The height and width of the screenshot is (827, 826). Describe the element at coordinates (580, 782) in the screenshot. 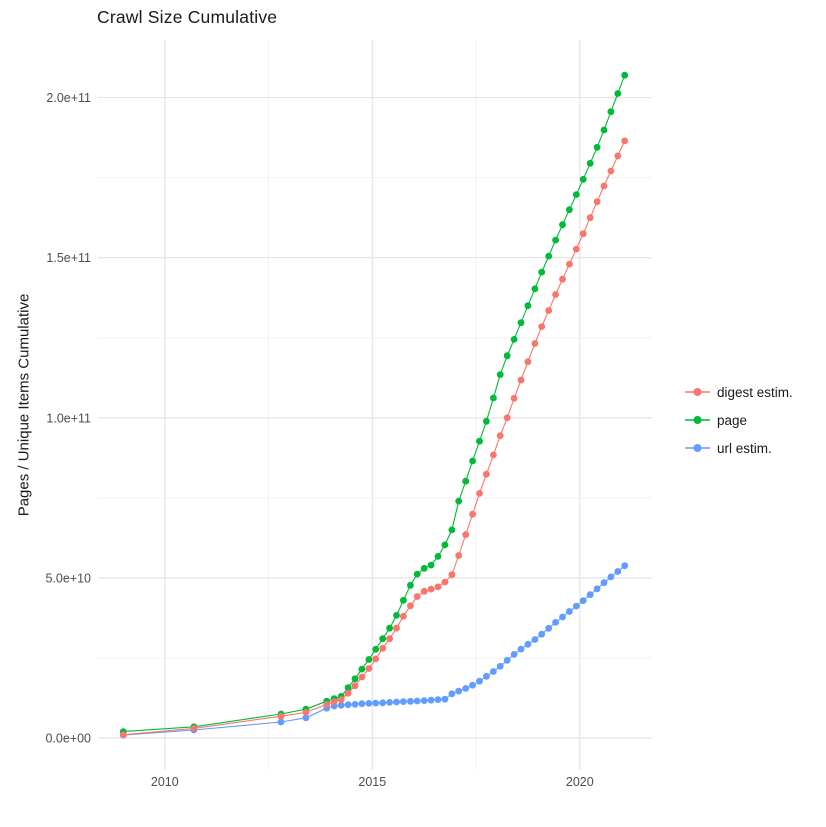

I see `x-tick-label: 2020` at that location.